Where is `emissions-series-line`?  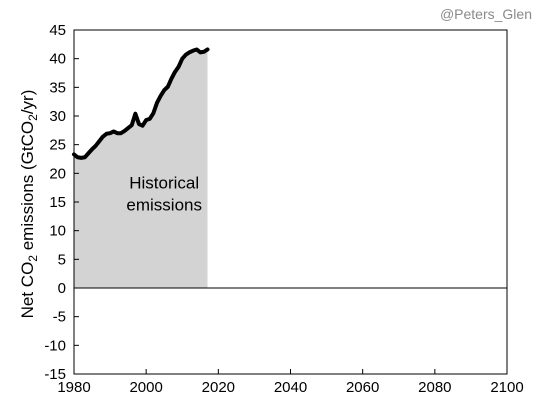
emissions-series-line is located at coordinates (141, 103).